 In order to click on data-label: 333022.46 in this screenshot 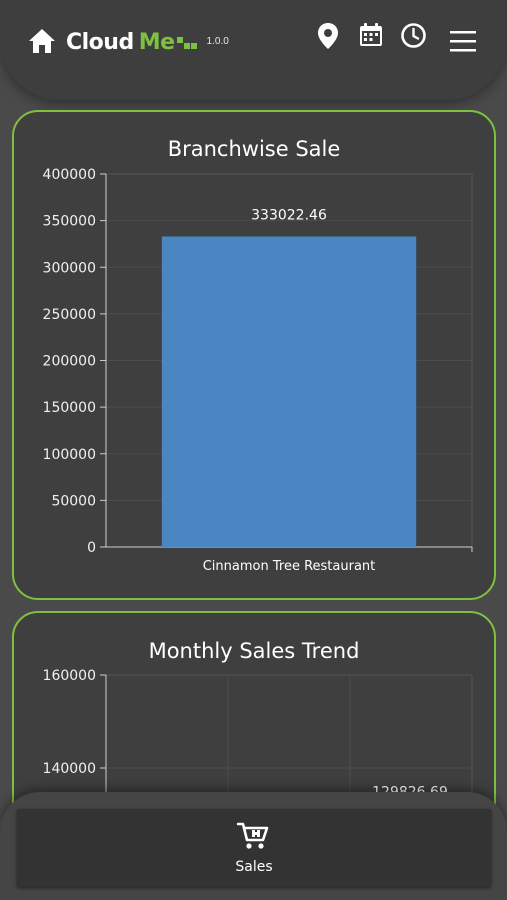, I will do `click(289, 215)`.